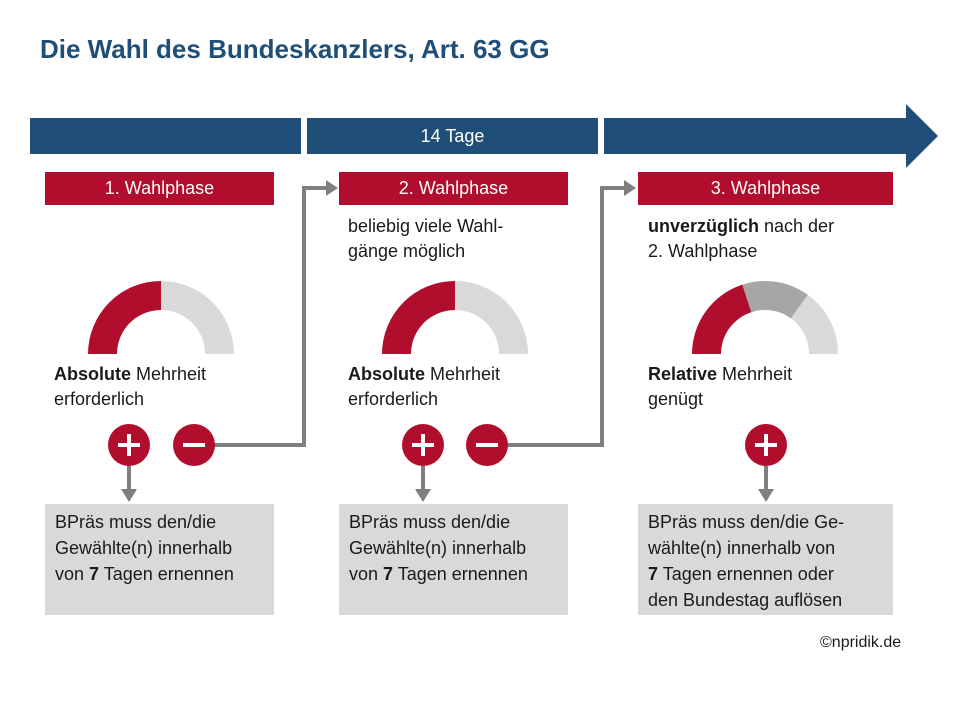  I want to click on page-title: Die Wahl des Bundeskanzlers, Art. 63 GG, so click(295, 49).